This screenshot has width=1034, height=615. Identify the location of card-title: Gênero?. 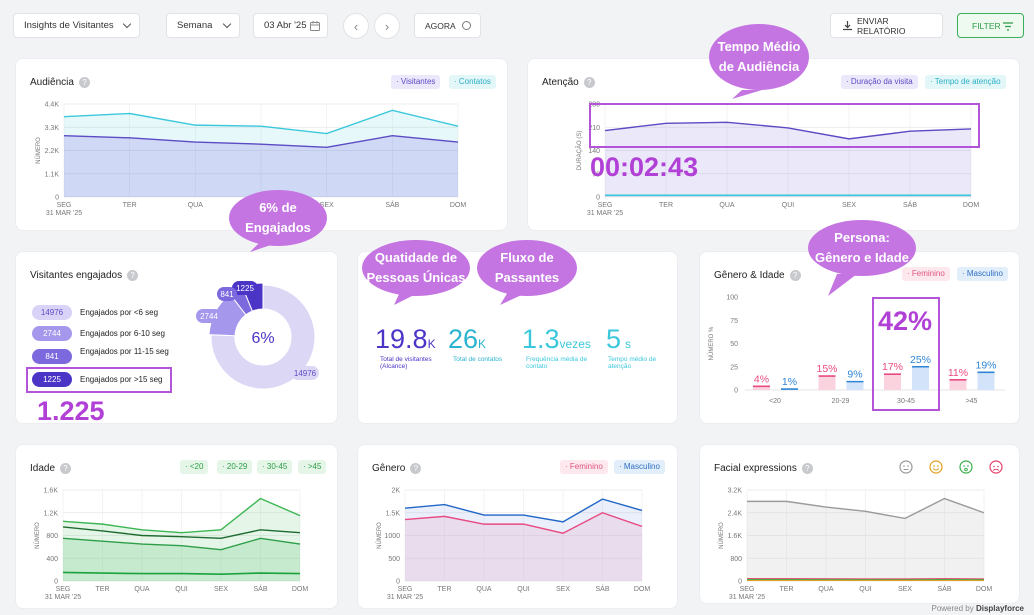
(397, 468).